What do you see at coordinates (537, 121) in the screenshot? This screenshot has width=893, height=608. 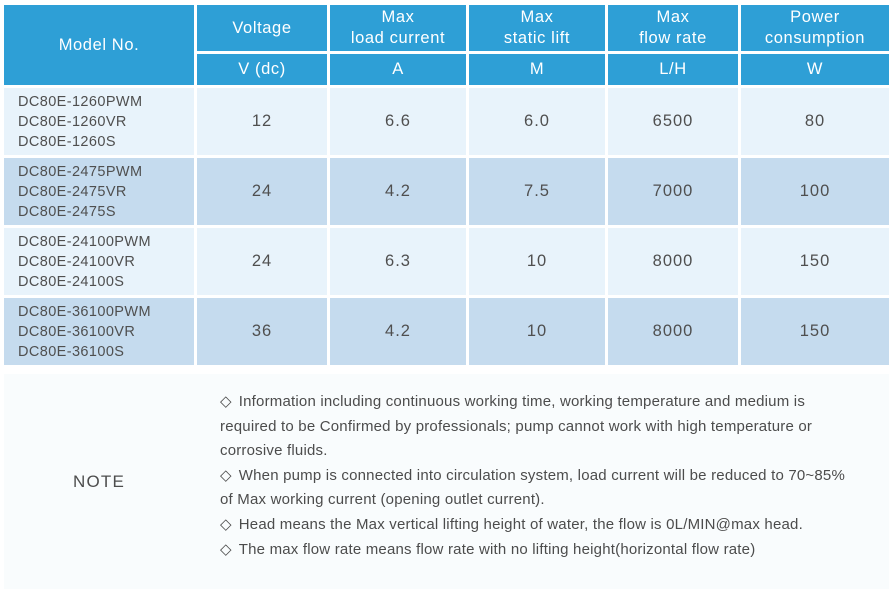 I see `max-static-lift-cell: 6.0` at bounding box center [537, 121].